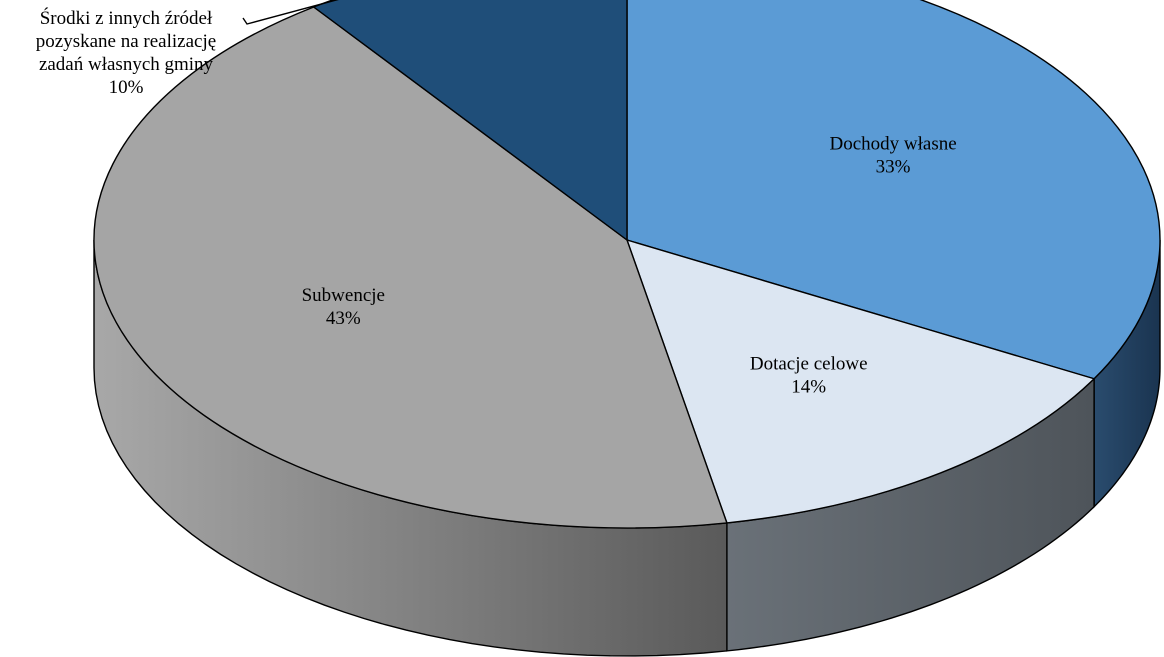 The width and height of the screenshot is (1164, 657). I want to click on slice-label-dotacje-celowe: Dotacje celowe 14%, so click(809, 376).